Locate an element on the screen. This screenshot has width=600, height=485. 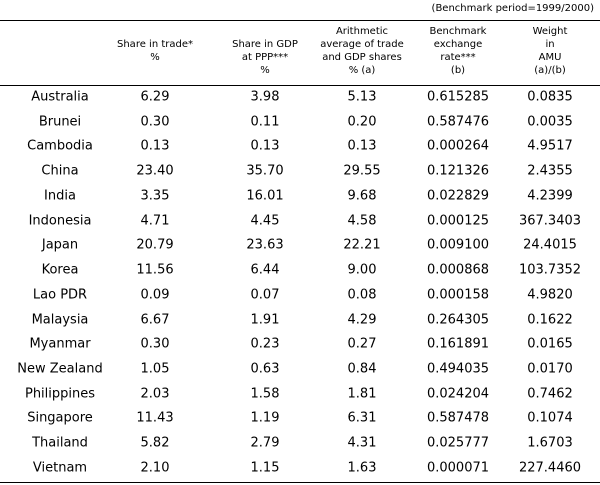
cell: 3.35 is located at coordinates (155, 196).